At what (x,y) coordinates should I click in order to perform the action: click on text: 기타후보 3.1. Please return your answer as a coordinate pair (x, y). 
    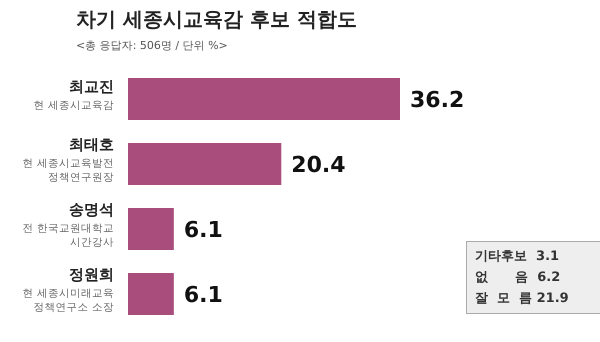
    Looking at the image, I should click on (517, 257).